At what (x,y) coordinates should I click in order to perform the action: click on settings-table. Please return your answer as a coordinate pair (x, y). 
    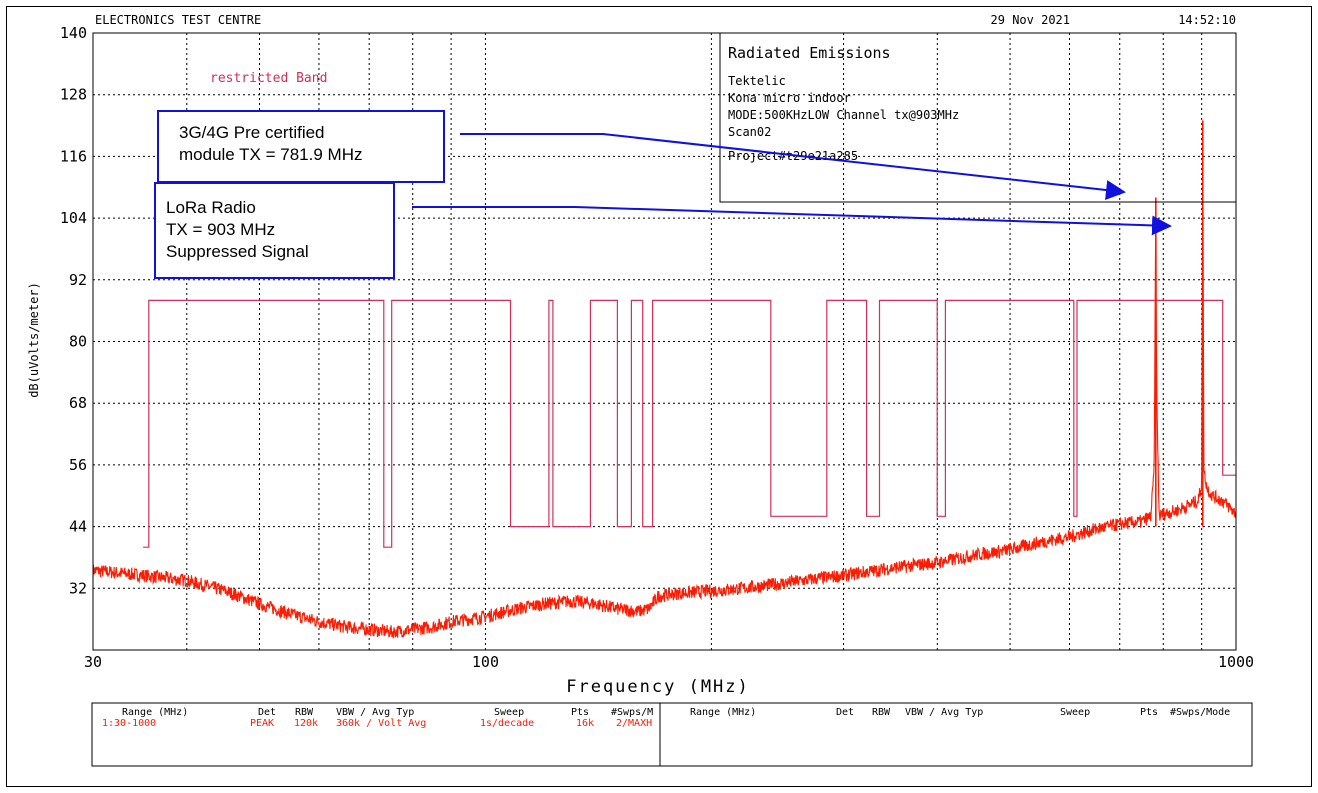
    Looking at the image, I should click on (672, 734).